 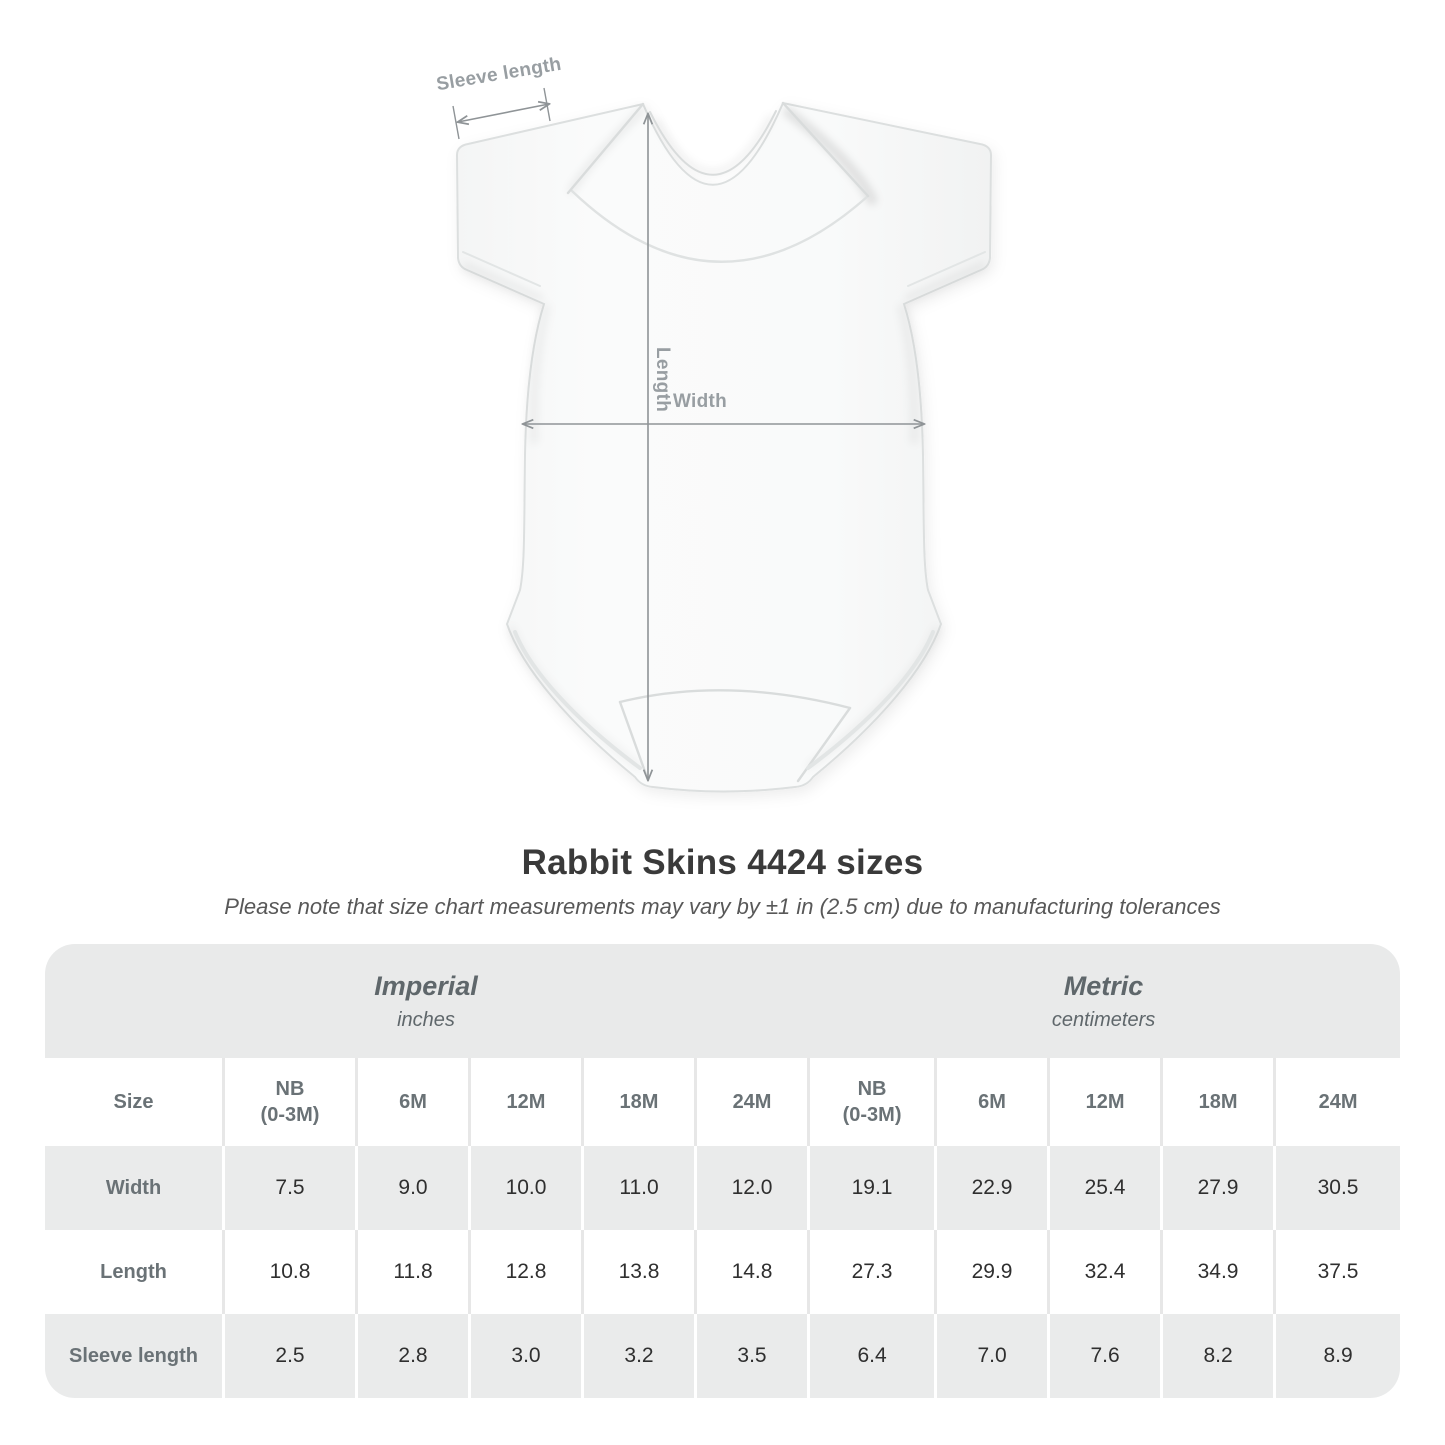 I want to click on value-cell: 25.4, so click(x=1104, y=1188).